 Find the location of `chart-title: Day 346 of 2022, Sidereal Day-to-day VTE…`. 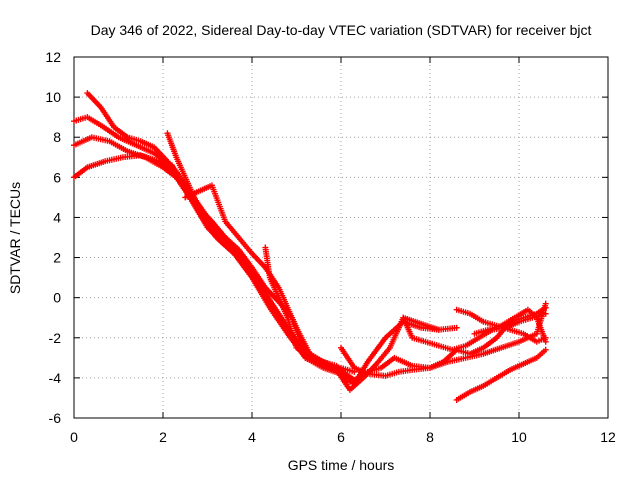

chart-title: Day 346 of 2022, Sidereal Day-to-day VTE… is located at coordinates (341, 30).